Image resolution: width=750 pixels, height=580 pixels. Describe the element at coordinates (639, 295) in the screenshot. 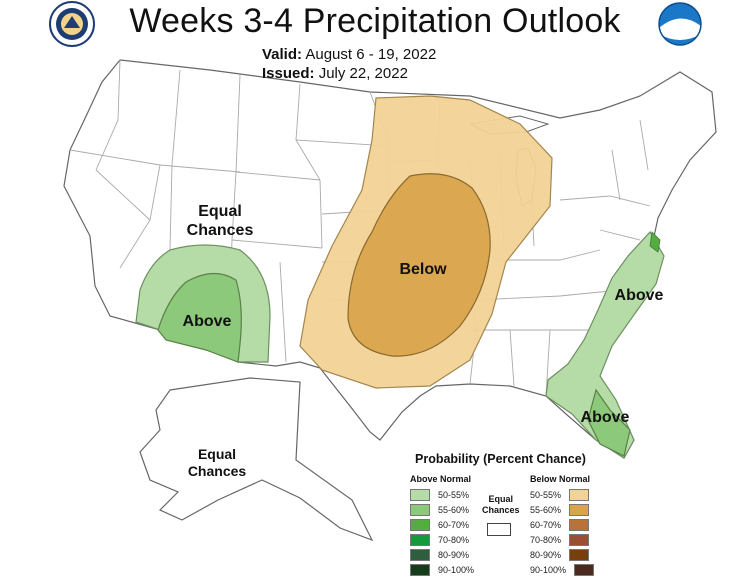

I see `above-carolinas-label: Above` at that location.